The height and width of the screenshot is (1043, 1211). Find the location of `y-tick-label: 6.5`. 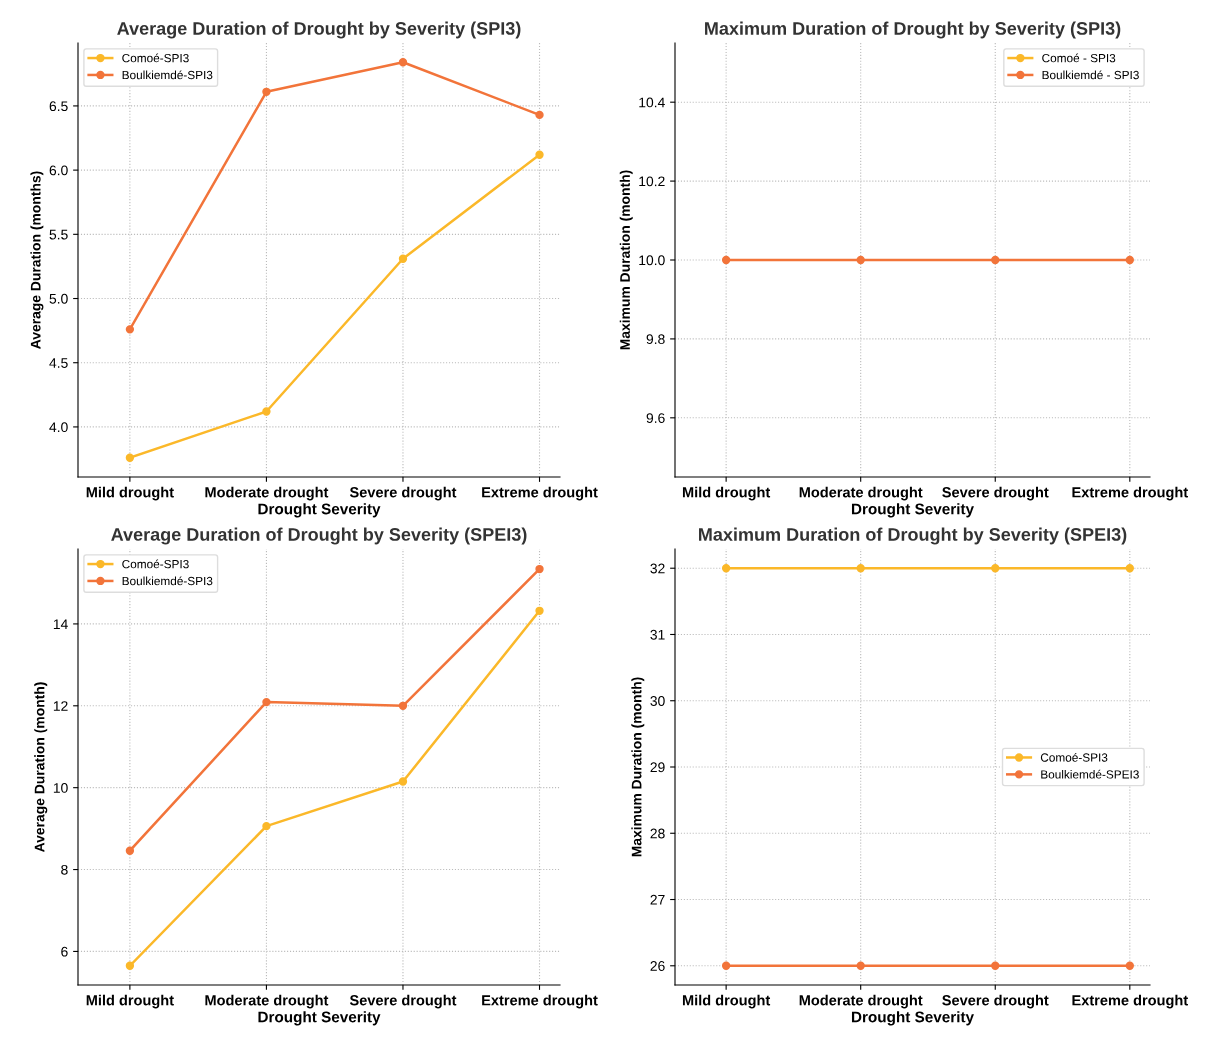

y-tick-label: 6.5 is located at coordinates (58, 106).